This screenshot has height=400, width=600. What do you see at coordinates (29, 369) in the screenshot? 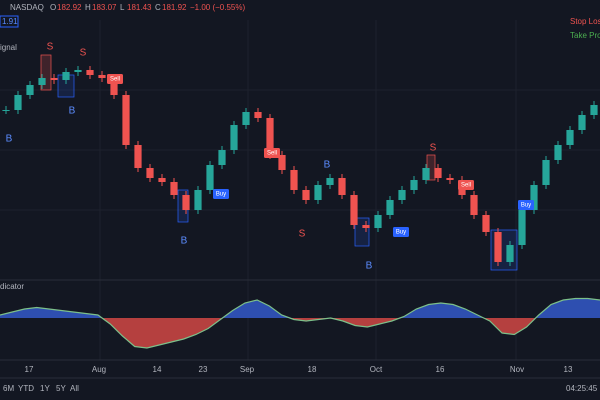
I see `time-label: 17` at bounding box center [29, 369].